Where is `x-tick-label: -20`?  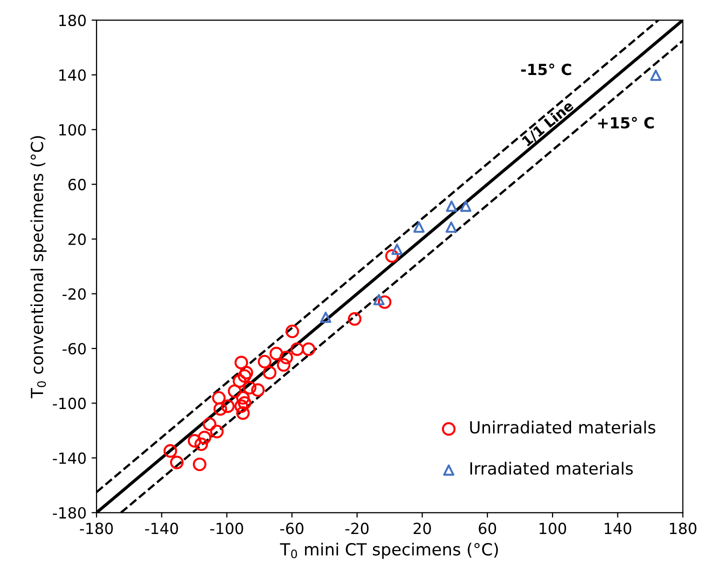 x-tick-label: -20 is located at coordinates (357, 528).